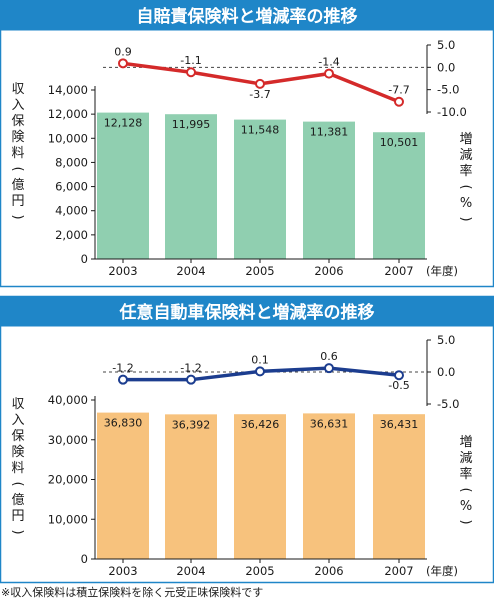 This screenshot has width=494, height=605. Describe the element at coordinates (68, 114) in the screenshot. I see `y-tick-label: 12,000` at that location.